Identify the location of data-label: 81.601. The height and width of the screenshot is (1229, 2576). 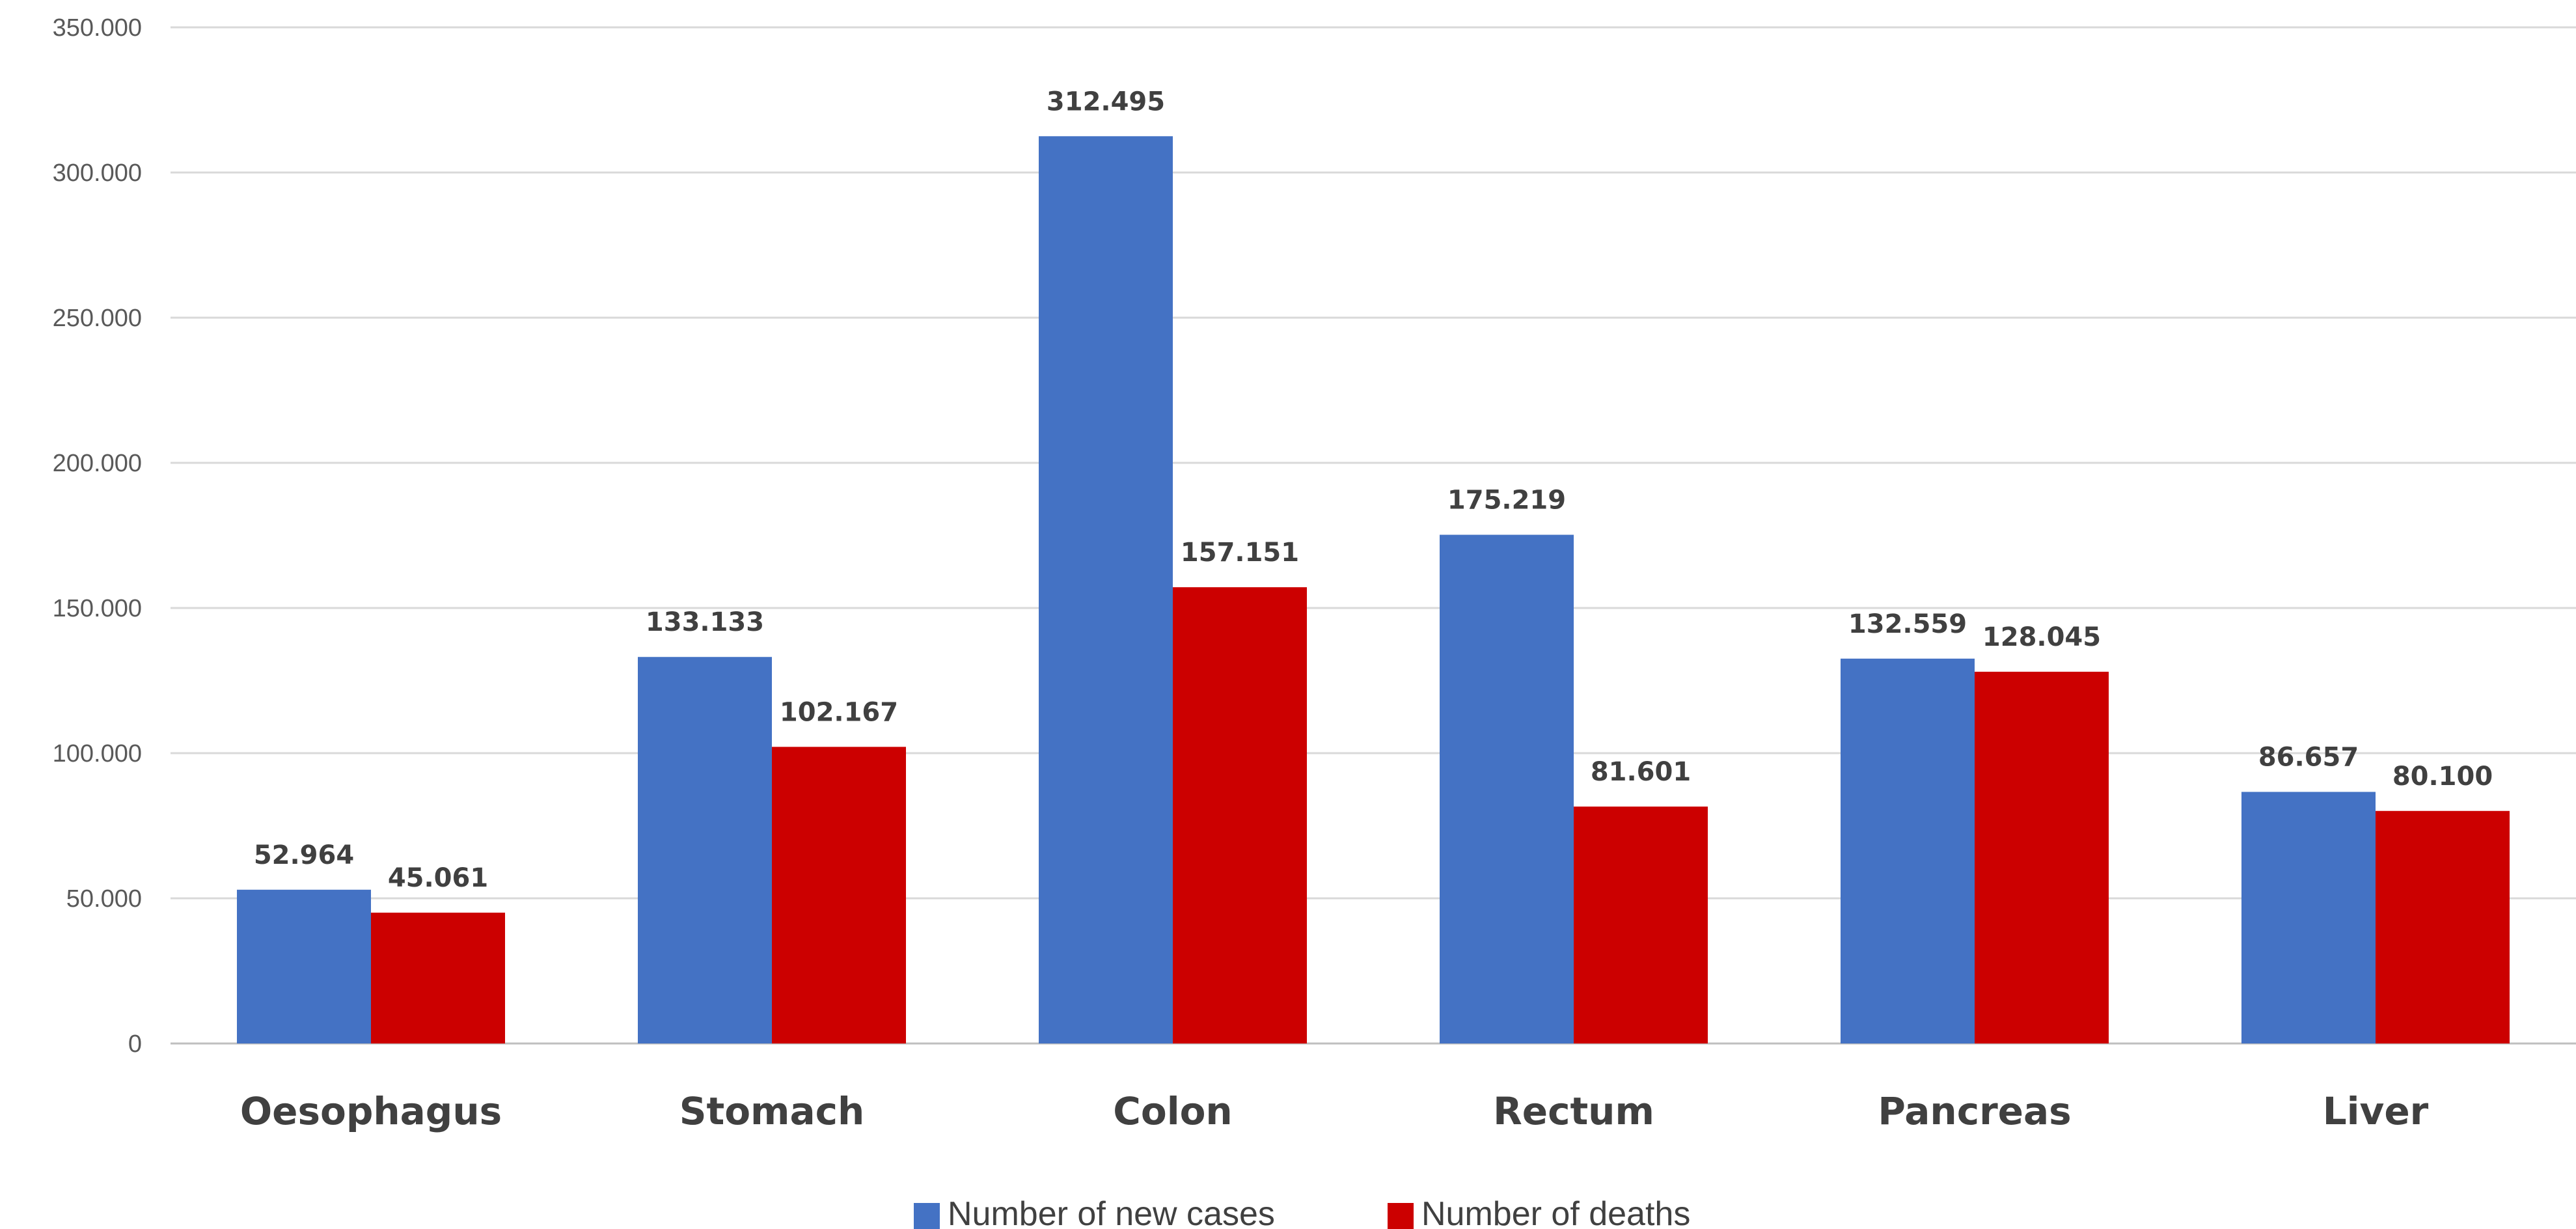
(1641, 772).